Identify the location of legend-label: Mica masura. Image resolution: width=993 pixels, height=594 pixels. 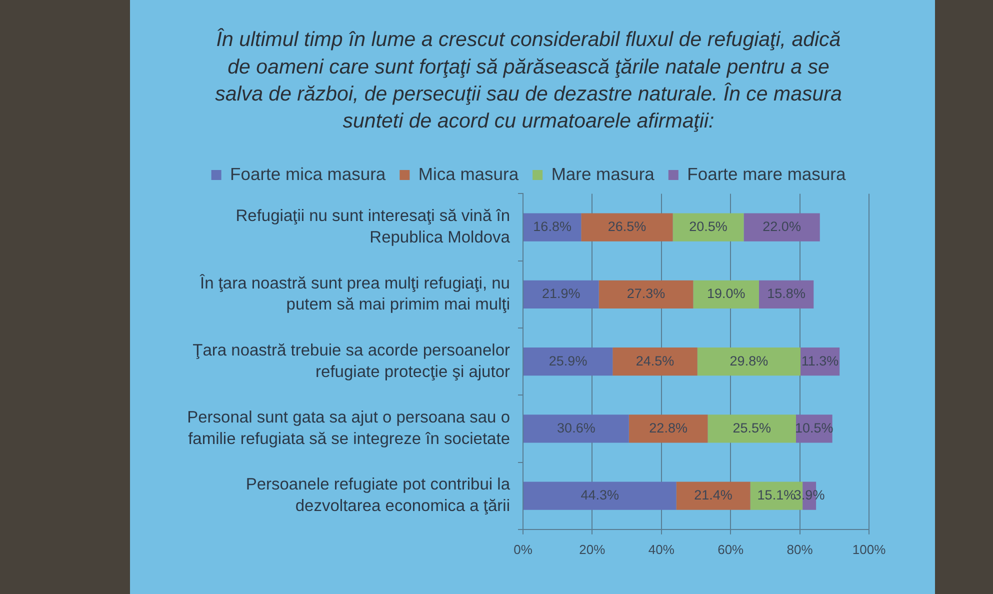
(468, 174).